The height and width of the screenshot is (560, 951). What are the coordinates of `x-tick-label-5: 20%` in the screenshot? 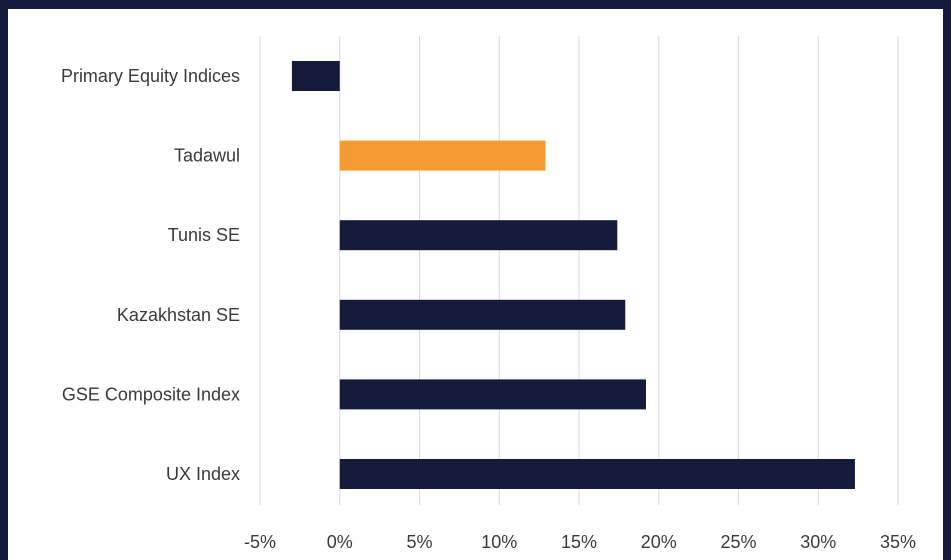 It's located at (659, 542).